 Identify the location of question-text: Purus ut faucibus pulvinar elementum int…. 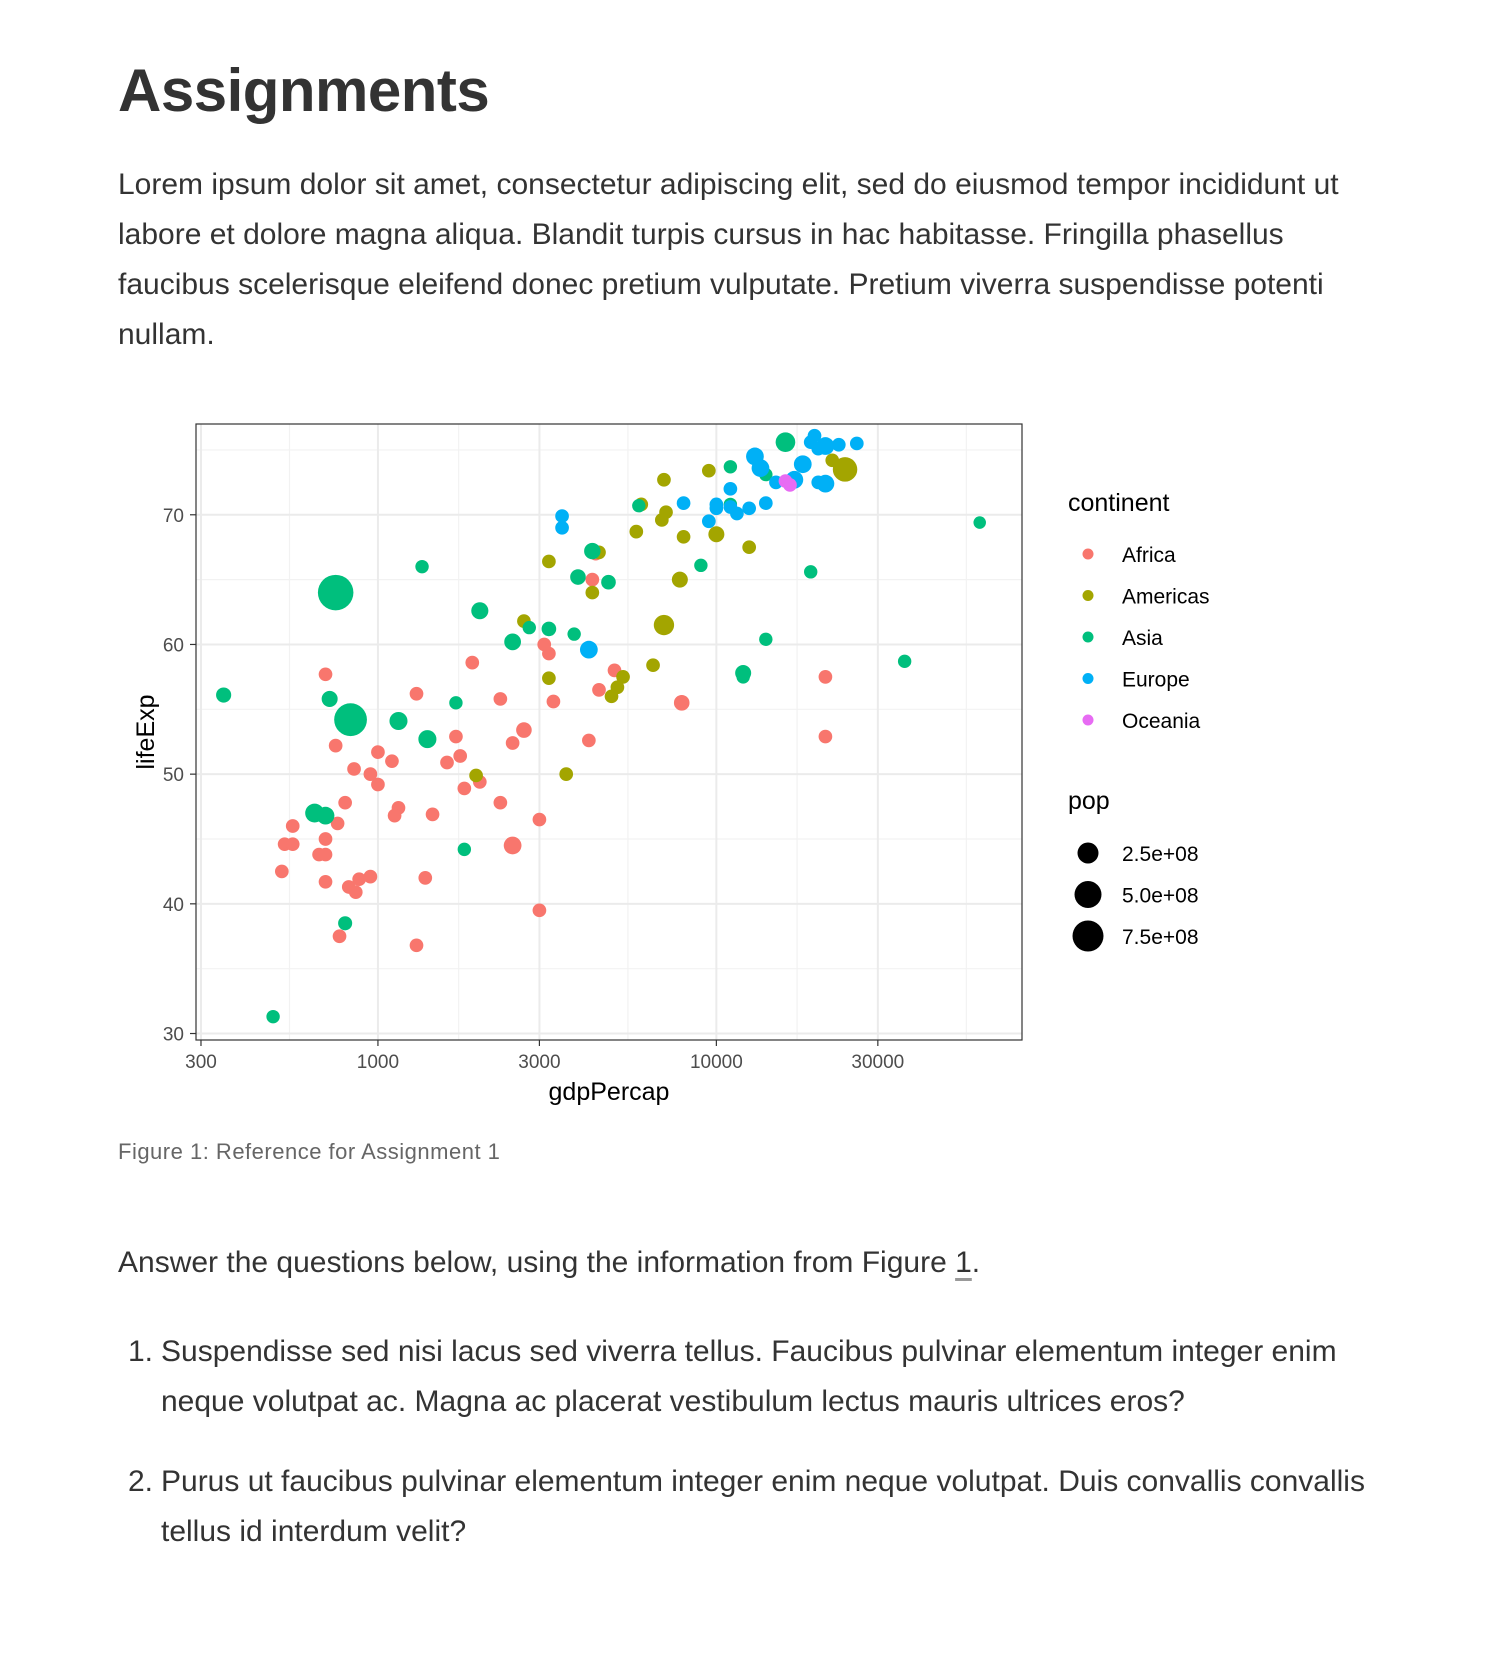
(763, 1506).